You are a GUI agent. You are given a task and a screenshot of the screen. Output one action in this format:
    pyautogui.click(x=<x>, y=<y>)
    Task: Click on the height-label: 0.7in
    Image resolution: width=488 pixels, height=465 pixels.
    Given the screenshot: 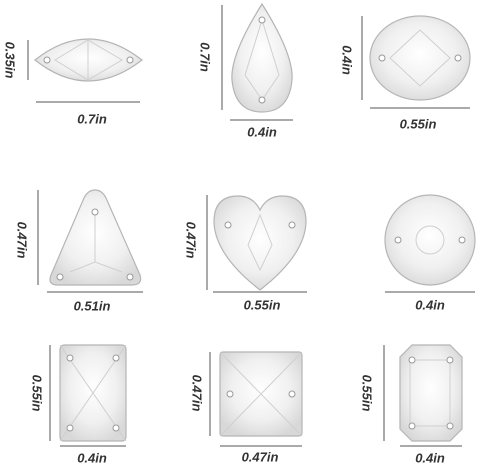 What is the action you would take?
    pyautogui.click(x=205, y=57)
    